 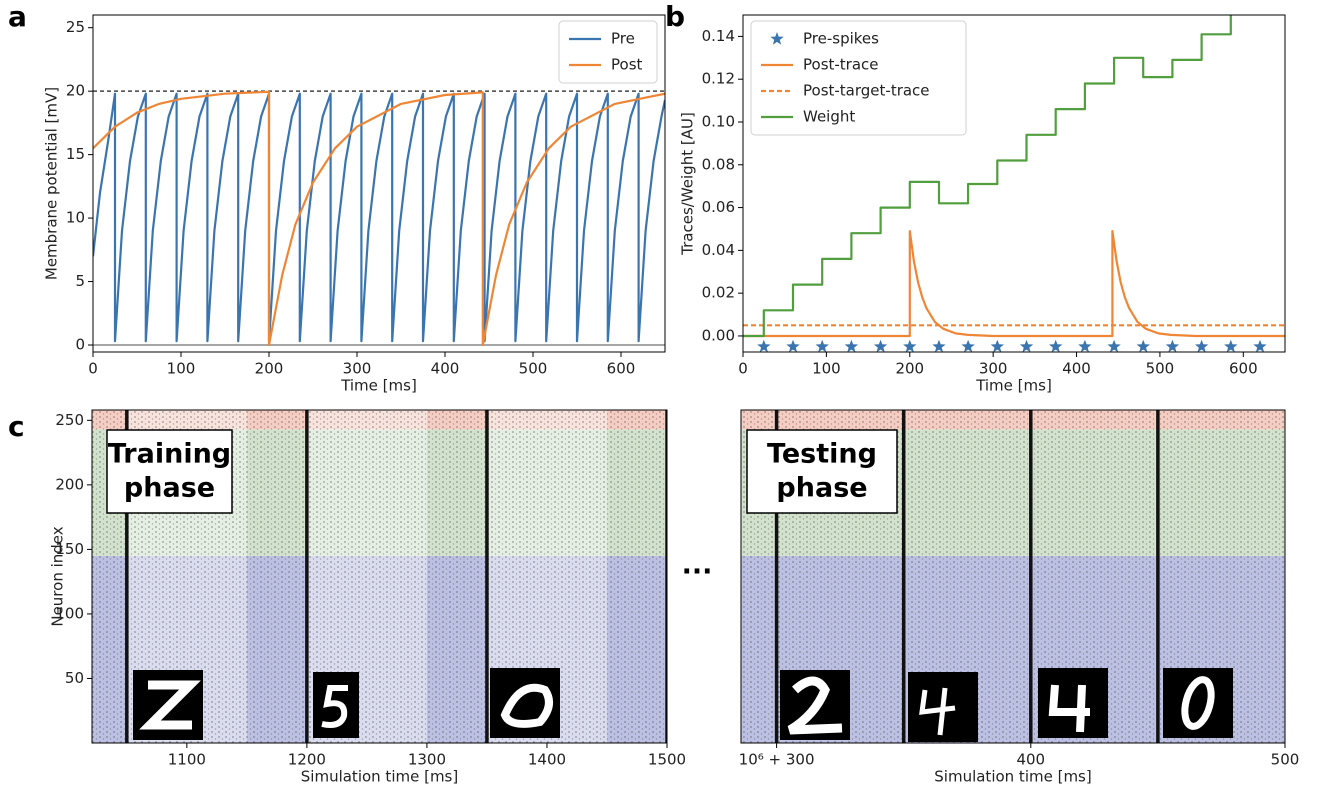 I want to click on y-tick-label: 0.08, so click(x=718, y=164).